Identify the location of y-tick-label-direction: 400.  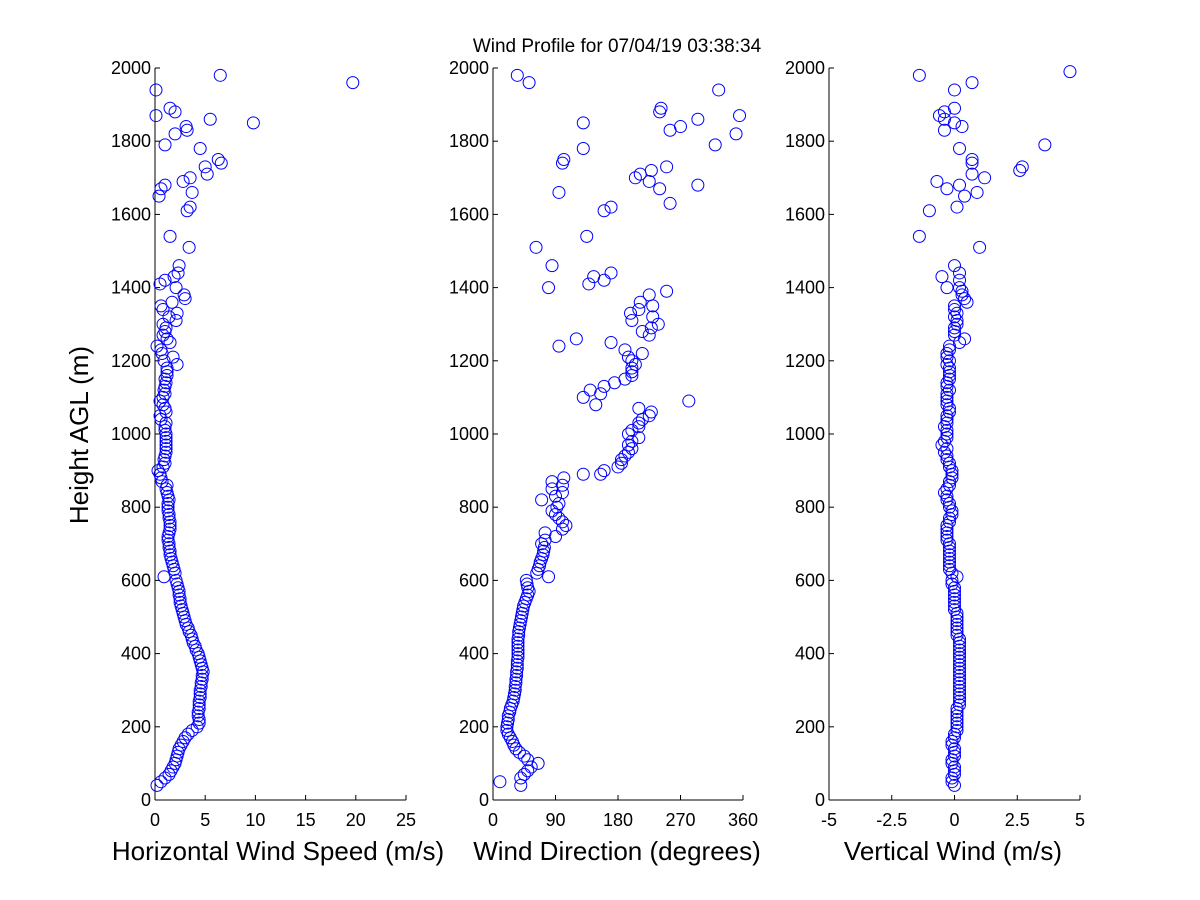
(474, 654).